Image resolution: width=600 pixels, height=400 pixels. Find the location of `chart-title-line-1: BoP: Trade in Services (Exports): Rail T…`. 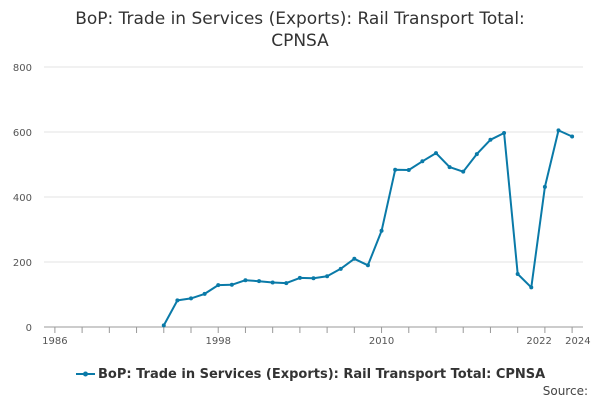

chart-title-line-1: BoP: Trade in Services (Exports): Rail T… is located at coordinates (300, 19).